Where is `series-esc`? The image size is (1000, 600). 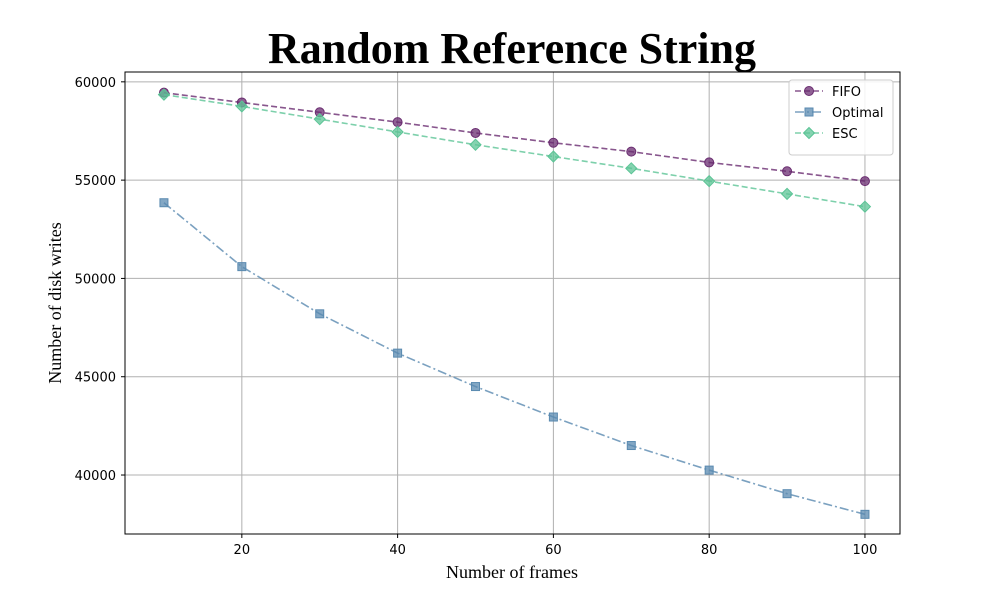
series-esc is located at coordinates (514, 150).